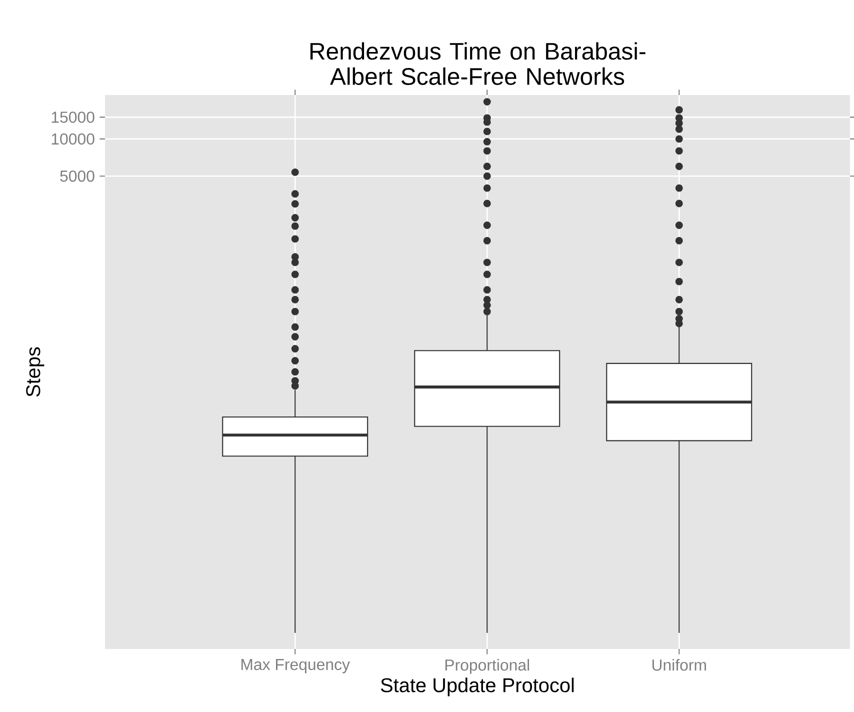  Describe the element at coordinates (295, 666) in the screenshot. I see `x-tick-label: Max Frequency` at that location.